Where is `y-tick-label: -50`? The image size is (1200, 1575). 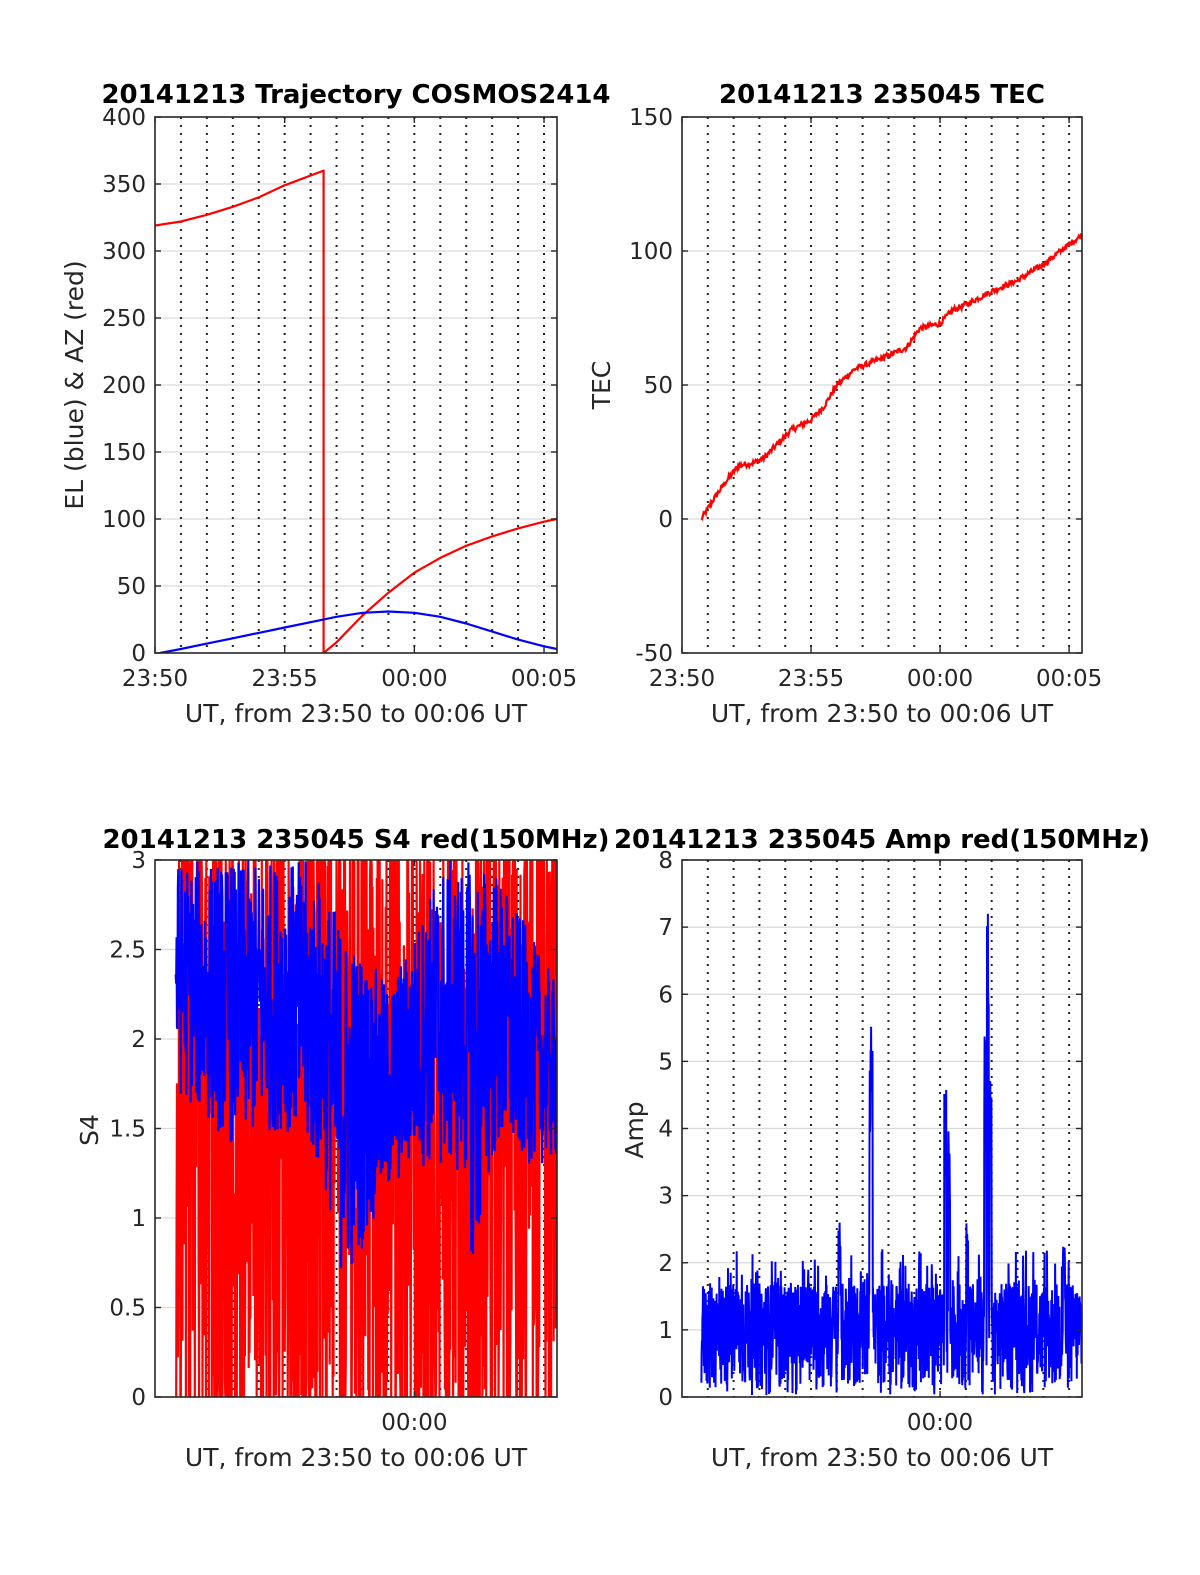 y-tick-label: -50 is located at coordinates (654, 654).